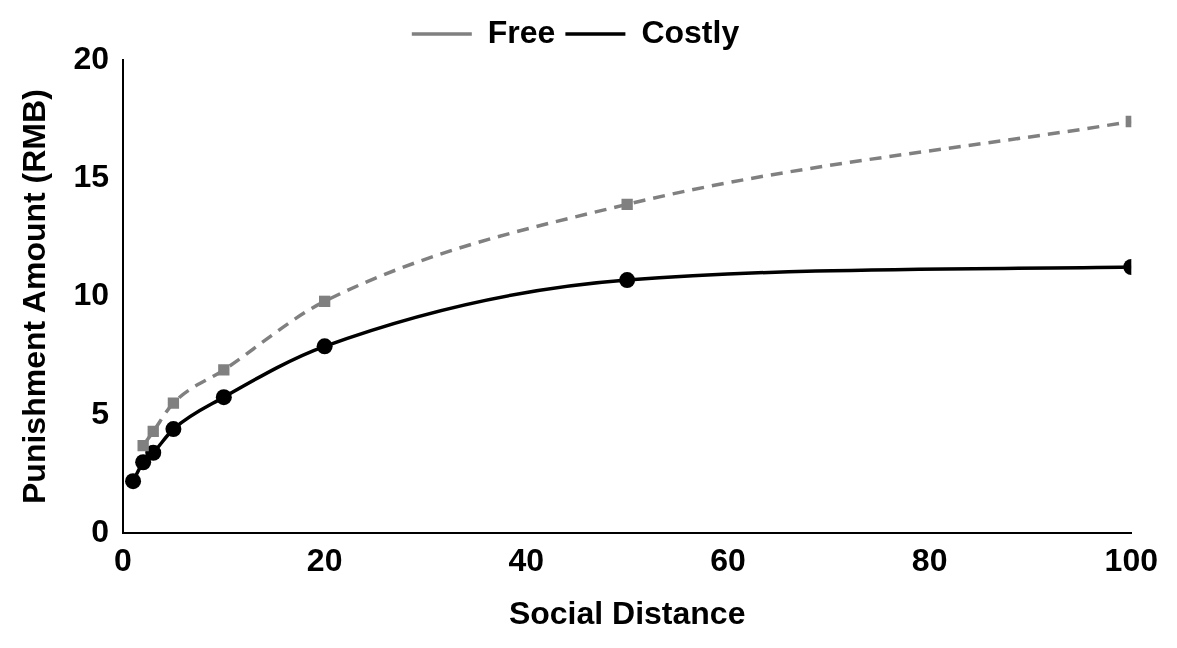 The image size is (1177, 648). I want to click on y-tick-label: 15, so click(91, 176).